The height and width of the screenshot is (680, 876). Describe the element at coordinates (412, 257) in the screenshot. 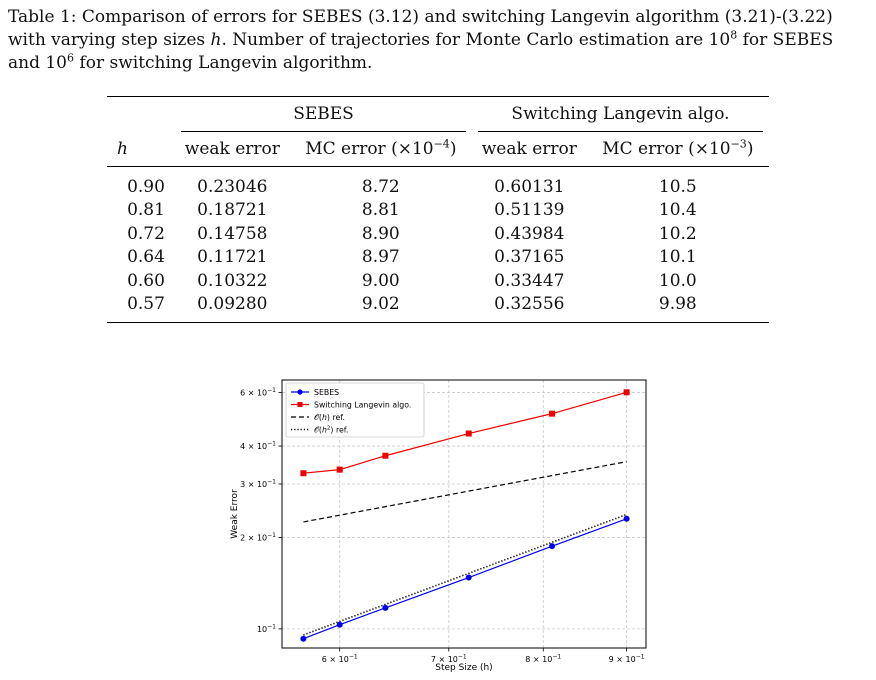

I see `table-row: 0.64 0.11721 8.97 0.37165 10.1` at that location.